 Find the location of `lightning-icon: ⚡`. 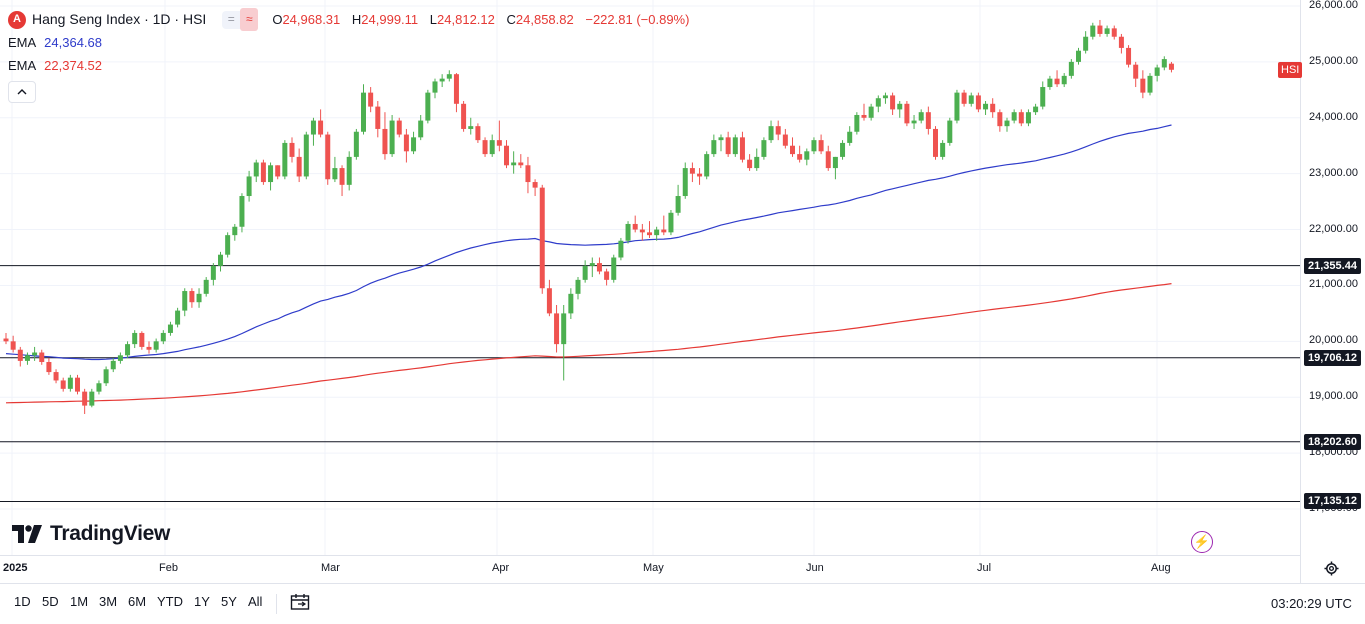

lightning-icon: ⚡ is located at coordinates (1202, 542).